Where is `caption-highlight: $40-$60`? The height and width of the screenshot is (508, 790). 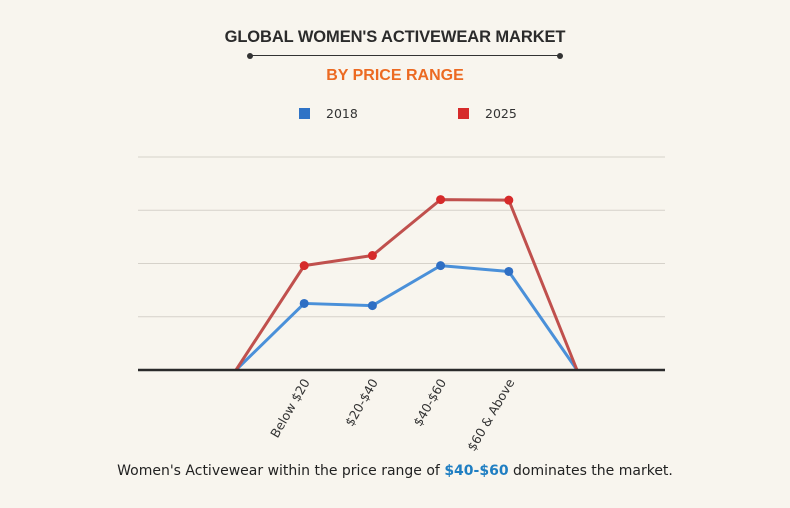 caption-highlight: $40-$60 is located at coordinates (476, 471).